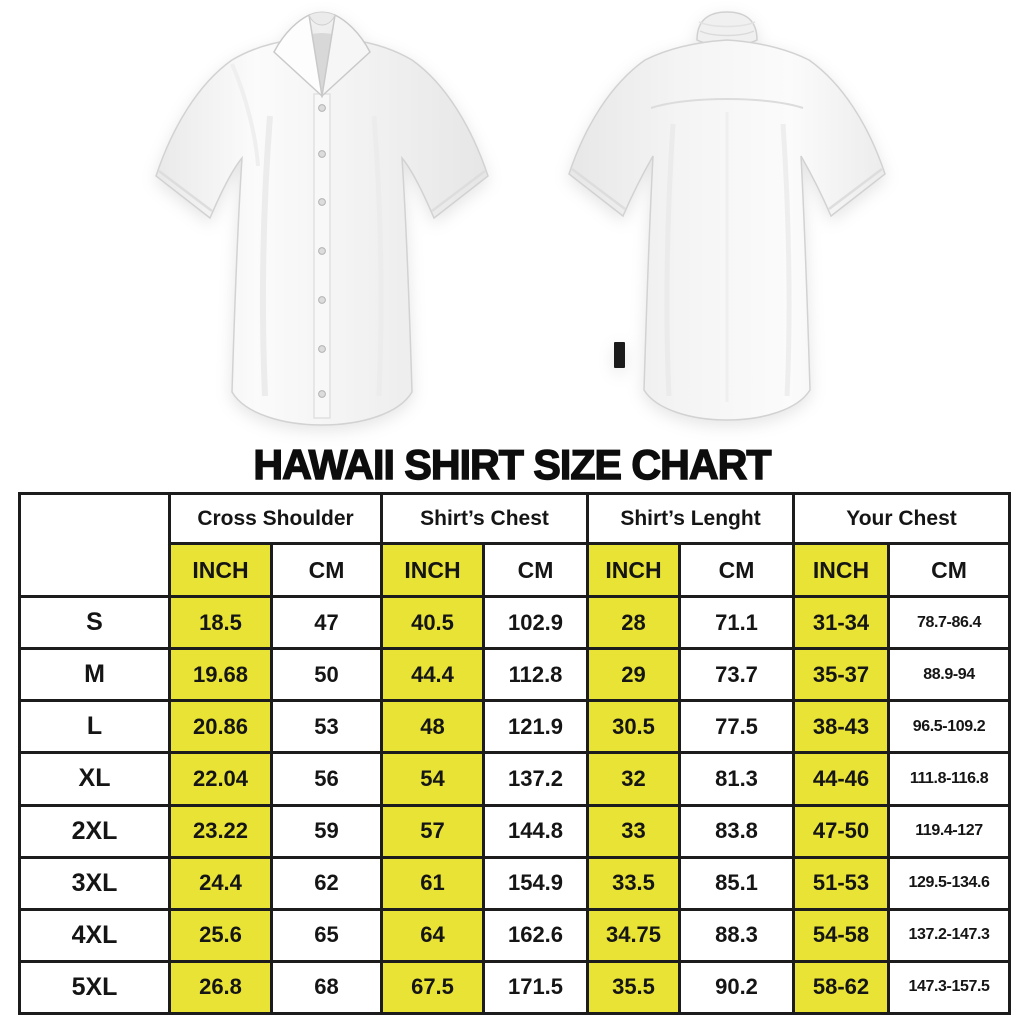  Describe the element at coordinates (512, 464) in the screenshot. I see `page-title: HAWAII SHIRT SIZE CHART` at that location.